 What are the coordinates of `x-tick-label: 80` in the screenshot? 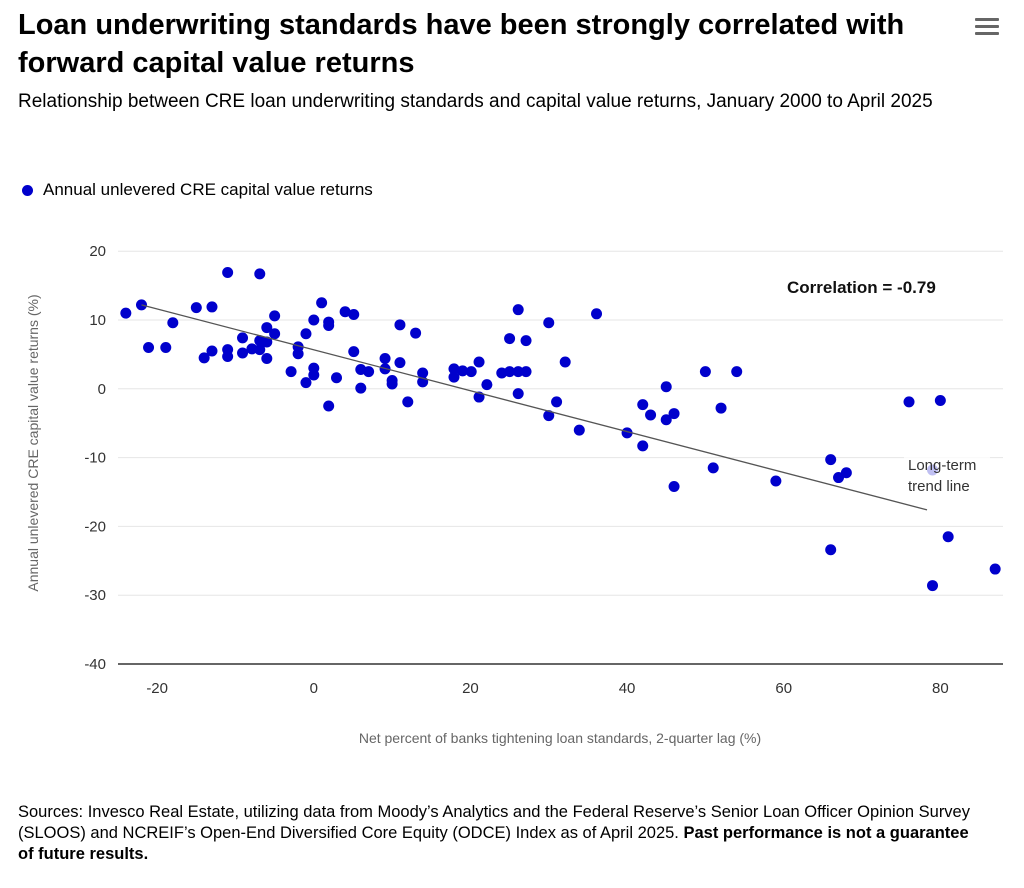 It's located at (940, 688).